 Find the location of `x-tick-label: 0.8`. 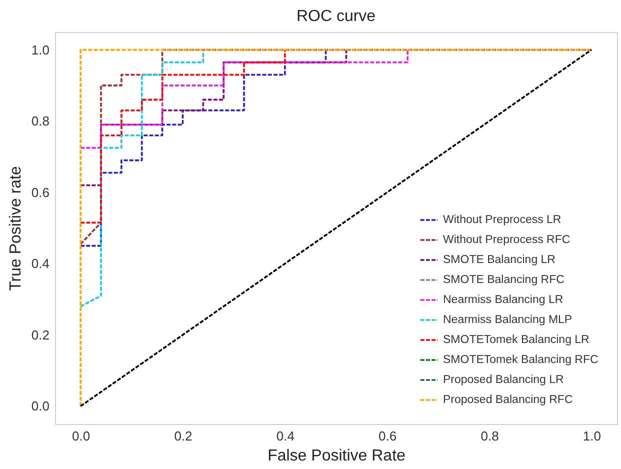

x-tick-label: 0.8 is located at coordinates (489, 436).